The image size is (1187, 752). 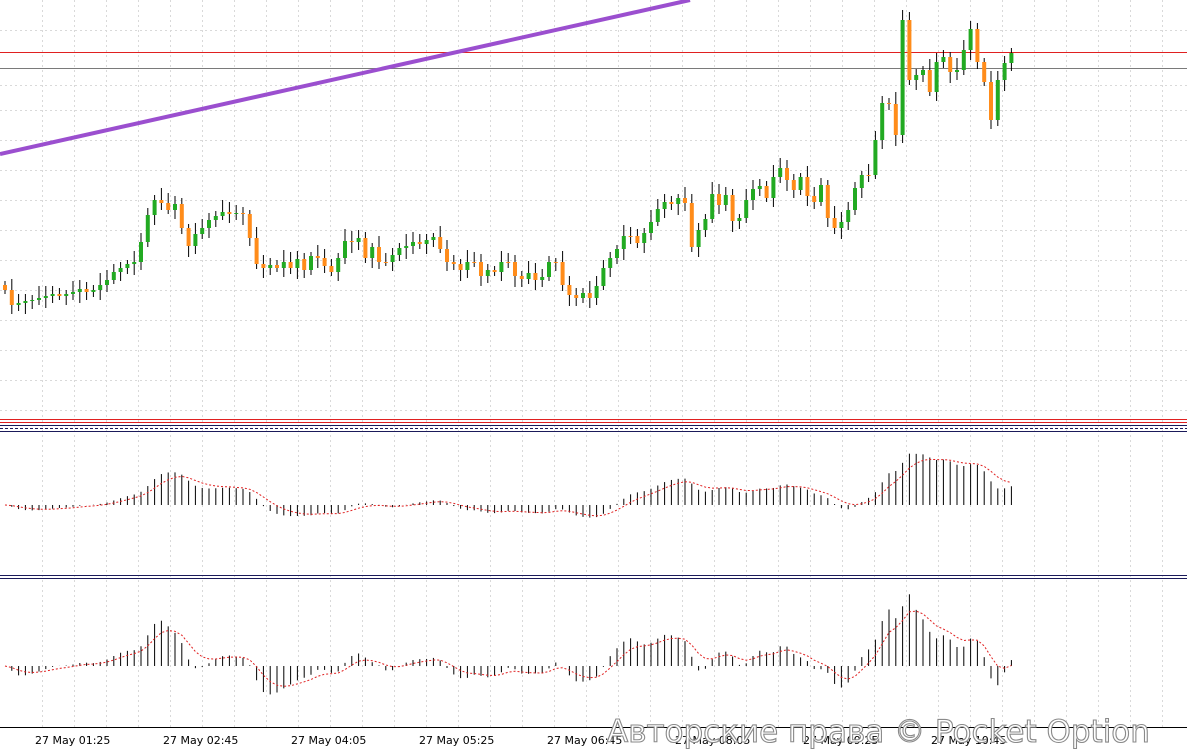 I want to click on x-tick-label: 27 May 10:45, so click(x=968, y=740).